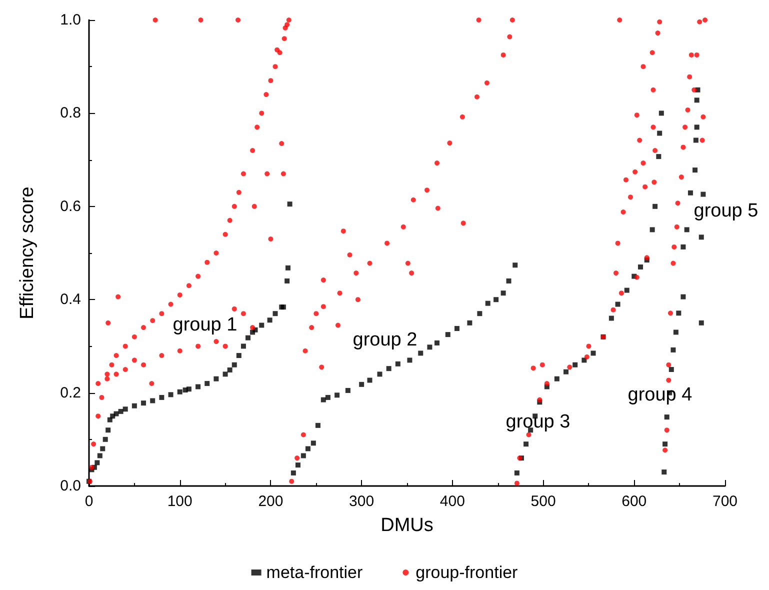 The height and width of the screenshot is (590, 769). Describe the element at coordinates (205, 325) in the screenshot. I see `annotation: group 1` at that location.